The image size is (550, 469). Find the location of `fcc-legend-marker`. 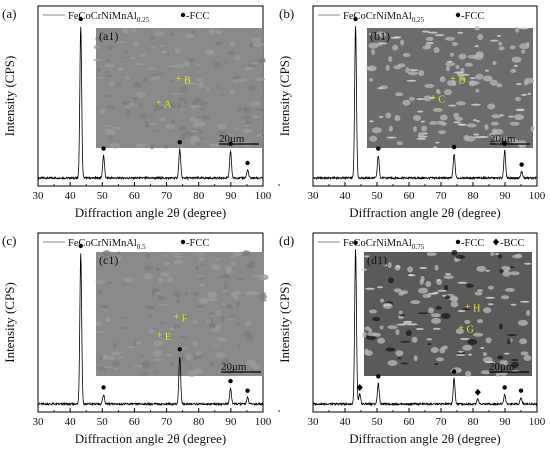

fcc-legend-marker is located at coordinates (458, 15).